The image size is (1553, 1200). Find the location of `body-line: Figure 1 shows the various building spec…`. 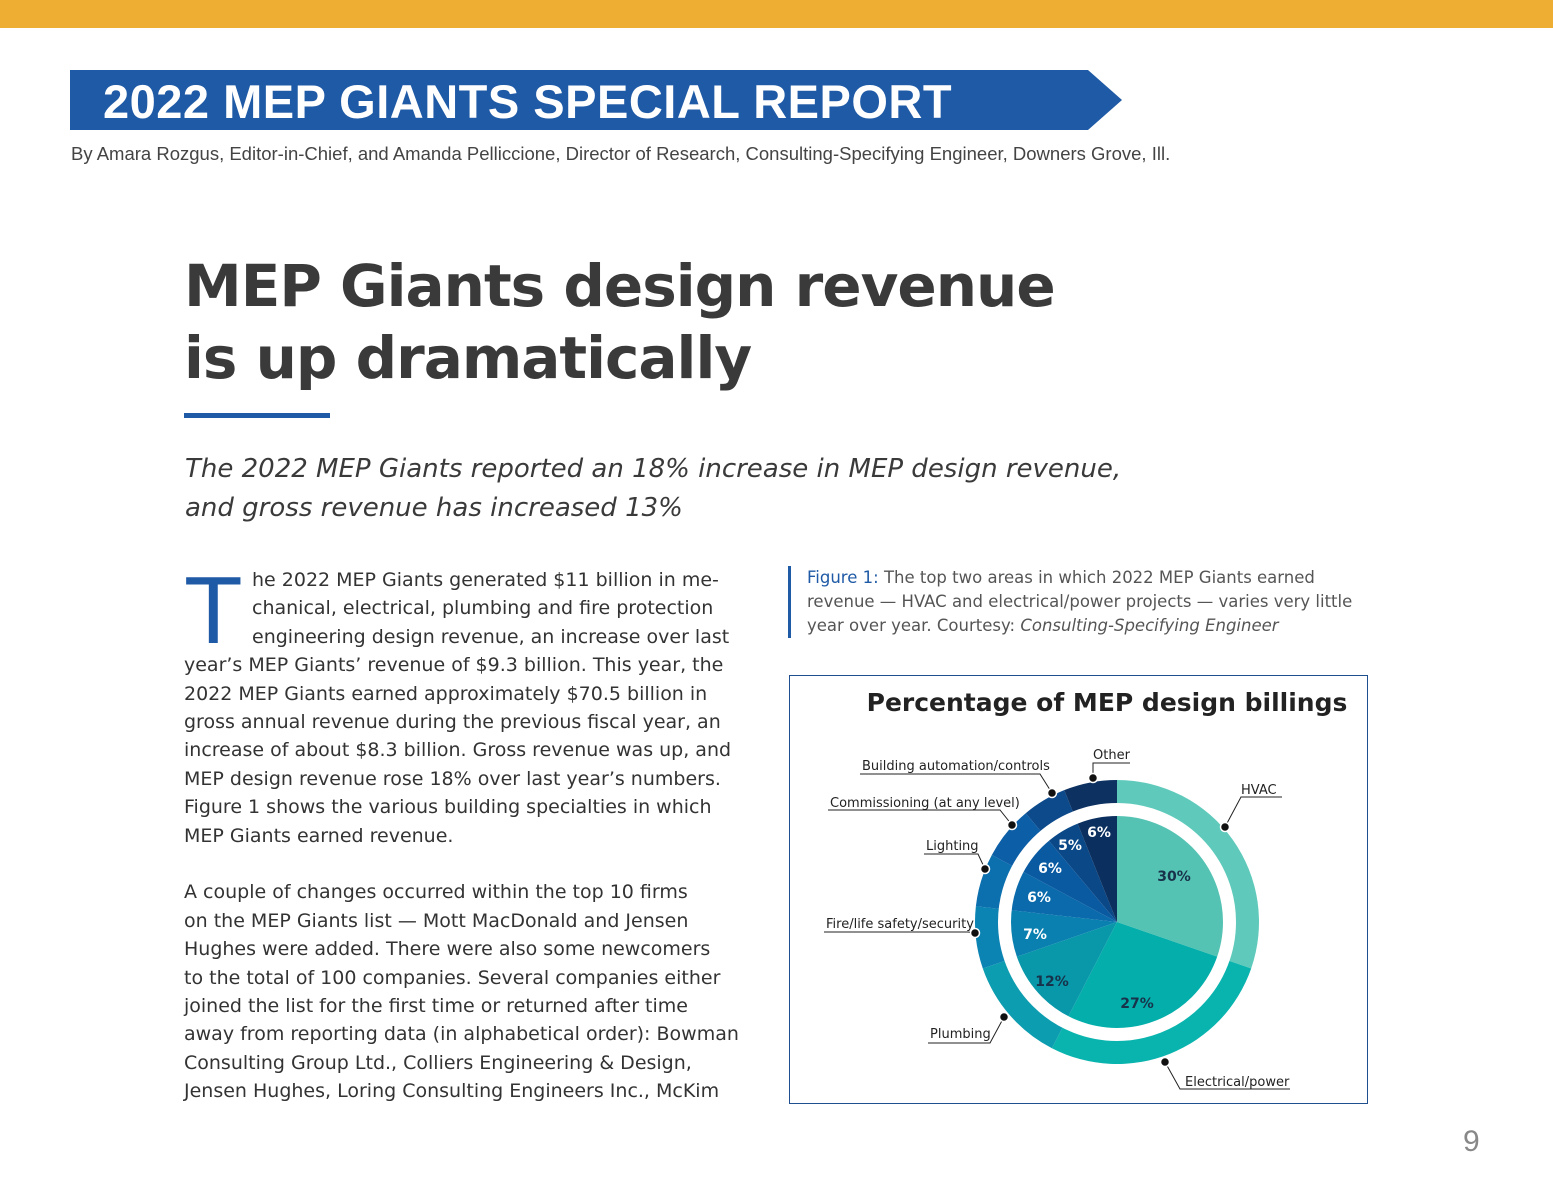

body-line: Figure 1 shows the various building spec… is located at coordinates (448, 807).